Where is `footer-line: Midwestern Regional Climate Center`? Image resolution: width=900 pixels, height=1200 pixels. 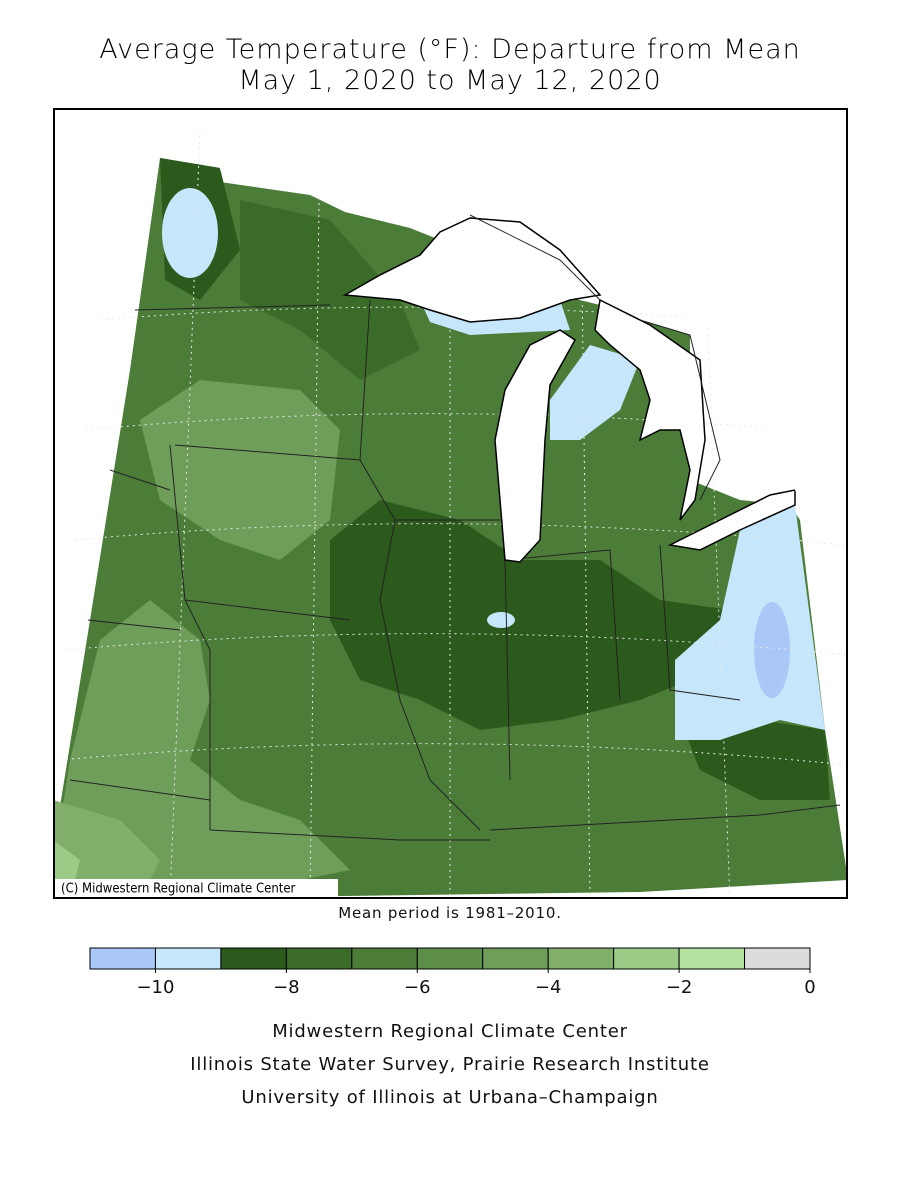 footer-line: Midwestern Regional Climate Center is located at coordinates (450, 1031).